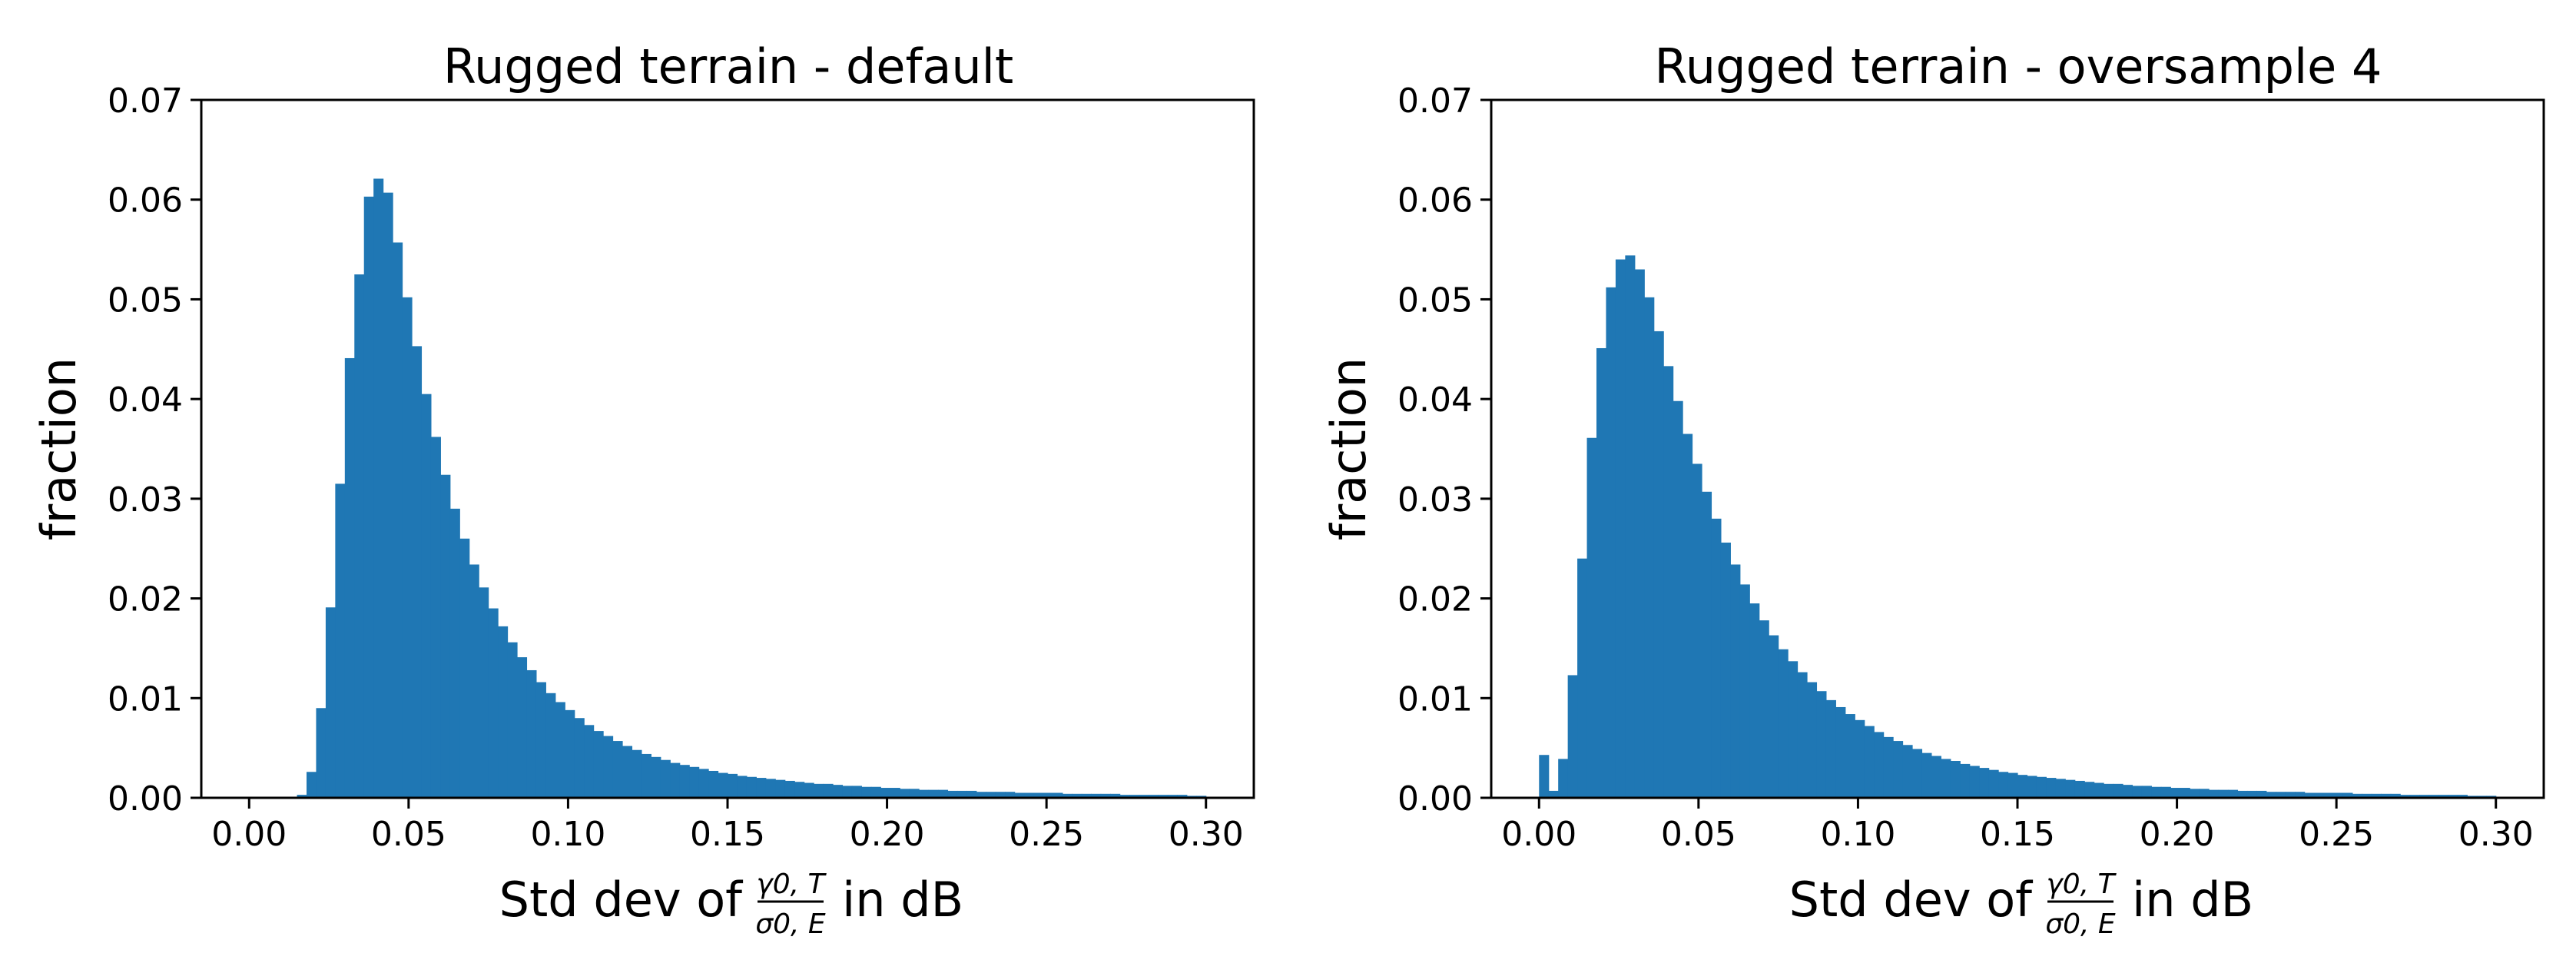 The height and width of the screenshot is (960, 2576). What do you see at coordinates (408, 834) in the screenshot?
I see `x-tick-label: 0.05` at bounding box center [408, 834].